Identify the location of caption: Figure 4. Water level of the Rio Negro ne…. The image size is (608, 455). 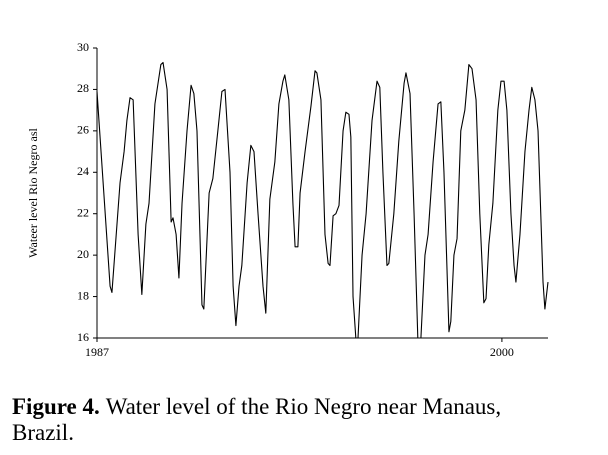
(256, 419).